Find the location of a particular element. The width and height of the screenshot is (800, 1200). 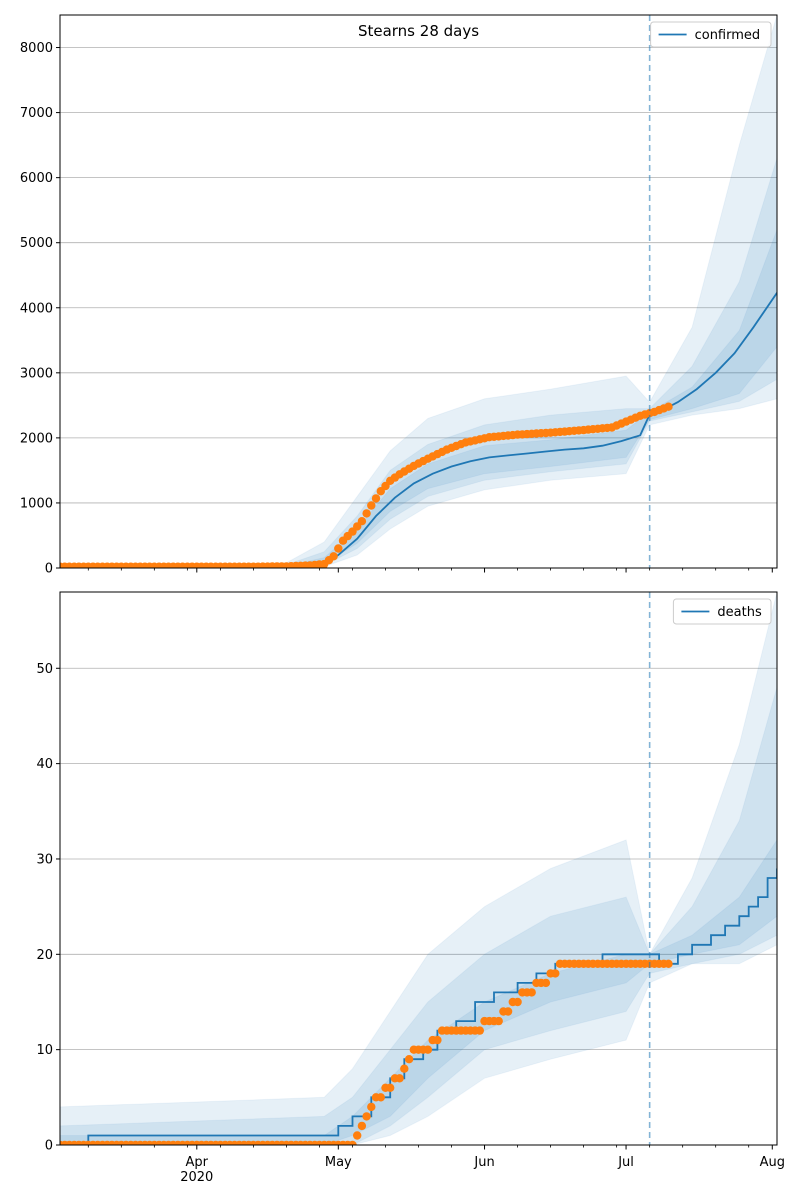

x-tick-label: Jul is located at coordinates (625, 1162).